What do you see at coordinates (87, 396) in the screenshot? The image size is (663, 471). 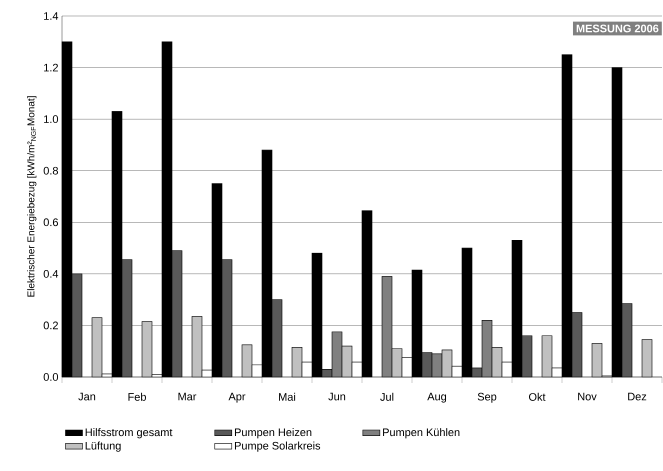 I see `x-tick-label: Jan` at bounding box center [87, 396].